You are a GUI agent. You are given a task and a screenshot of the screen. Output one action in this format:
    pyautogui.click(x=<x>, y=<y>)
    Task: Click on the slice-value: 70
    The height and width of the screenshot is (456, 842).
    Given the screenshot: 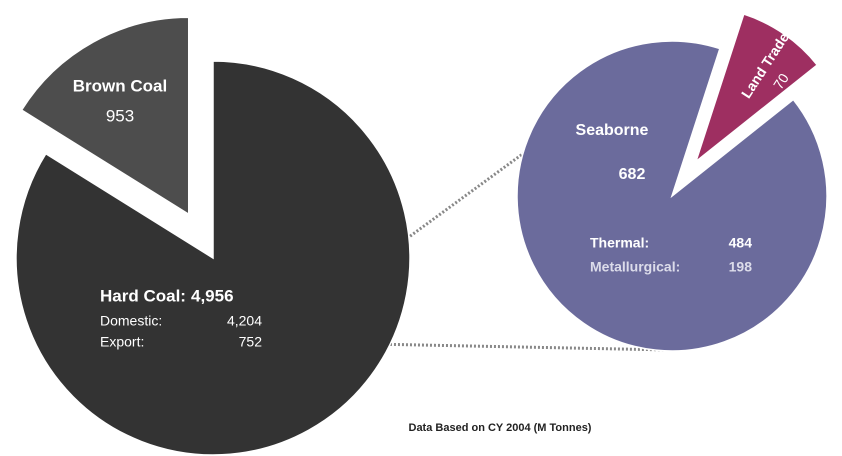 What is the action you would take?
    pyautogui.click(x=781, y=81)
    